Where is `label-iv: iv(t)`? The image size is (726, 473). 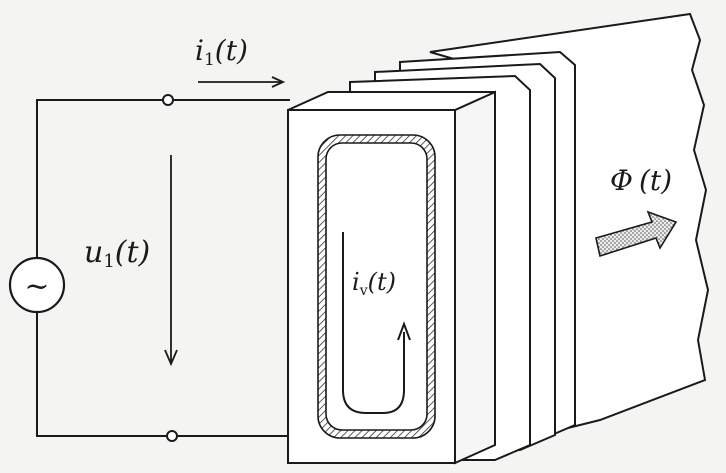
label-iv: iv(t) is located at coordinates (374, 283).